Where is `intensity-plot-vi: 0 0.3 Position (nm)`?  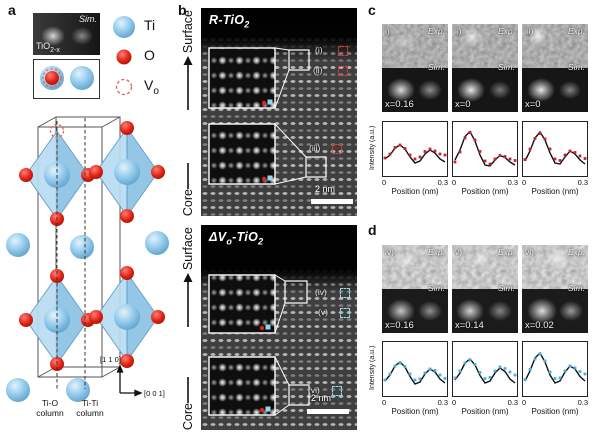
intensity-plot-vi: 0 0.3 Position (nm) is located at coordinates (555, 378).